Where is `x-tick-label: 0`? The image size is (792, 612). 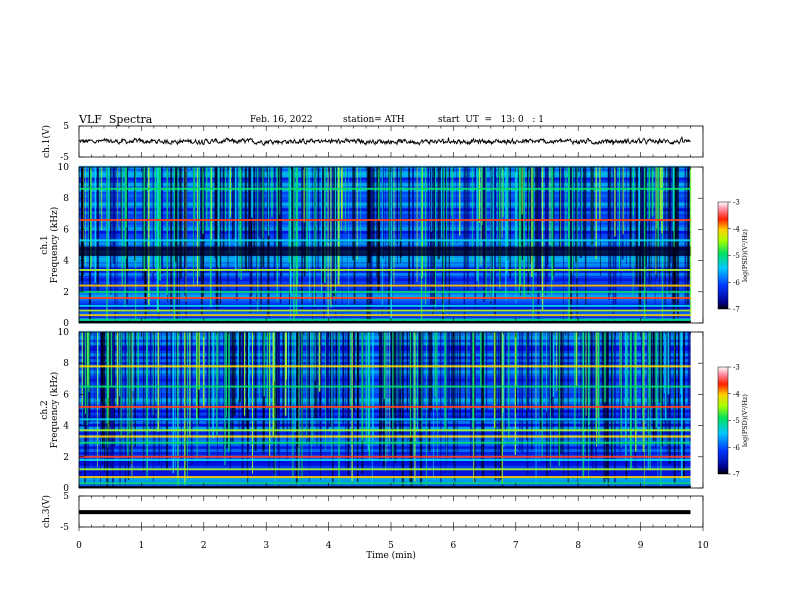
x-tick-label: 0 is located at coordinates (79, 546).